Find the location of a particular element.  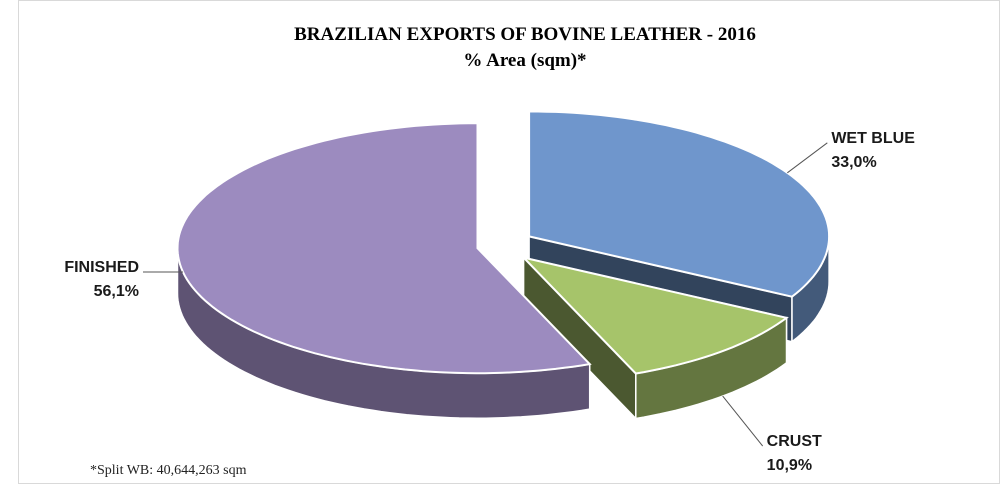

value-label: 33,0% is located at coordinates (853, 162).